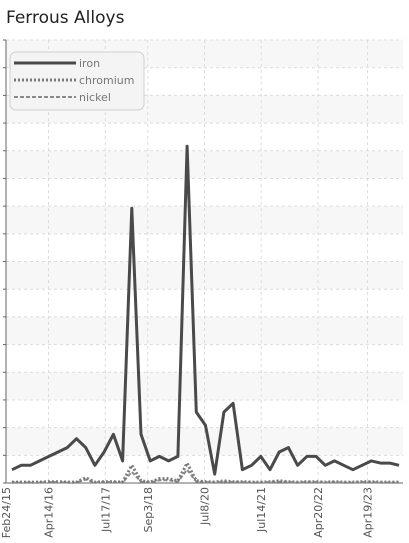 The height and width of the screenshot is (543, 409). I want to click on legend-label-chromium: chromium, so click(107, 80).